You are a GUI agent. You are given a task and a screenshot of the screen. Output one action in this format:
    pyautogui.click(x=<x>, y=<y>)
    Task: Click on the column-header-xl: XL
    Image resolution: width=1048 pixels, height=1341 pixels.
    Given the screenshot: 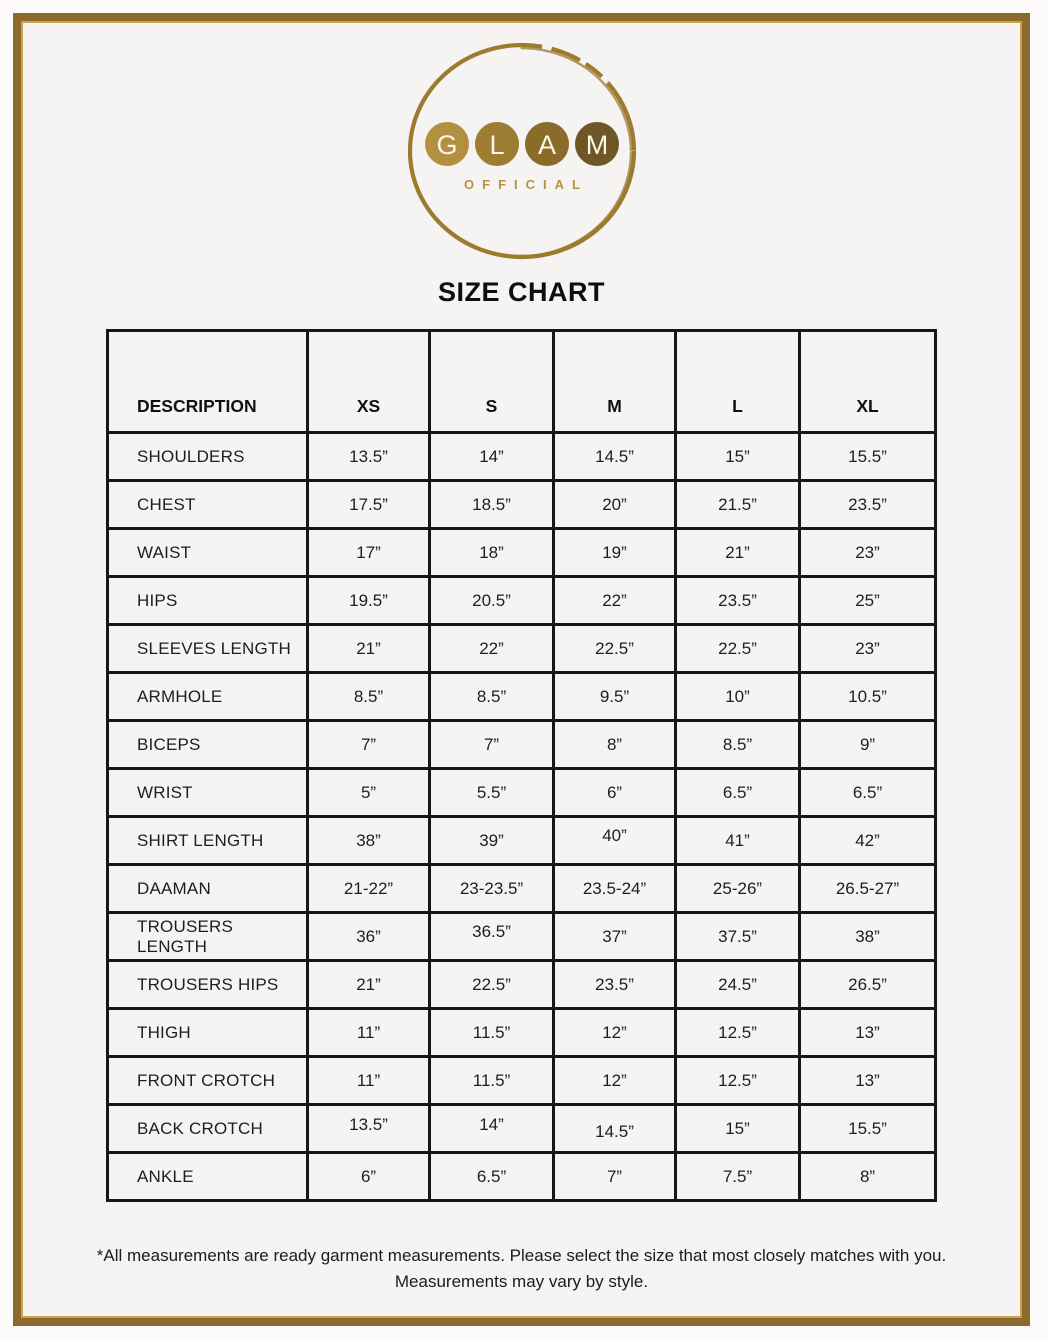 What is the action you would take?
    pyautogui.click(x=867, y=381)
    